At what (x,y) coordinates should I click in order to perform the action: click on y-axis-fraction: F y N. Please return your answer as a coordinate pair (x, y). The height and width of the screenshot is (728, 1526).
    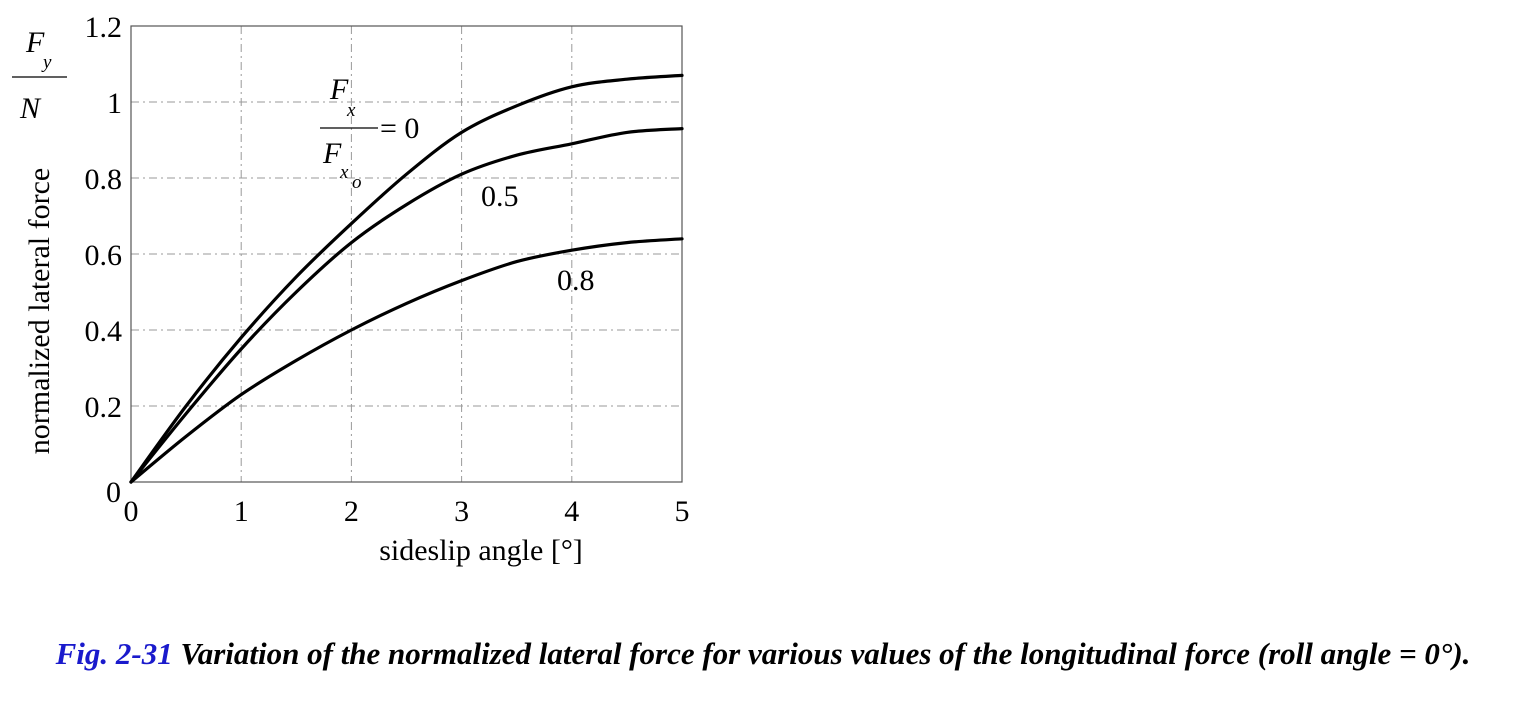
    Looking at the image, I should click on (39, 75).